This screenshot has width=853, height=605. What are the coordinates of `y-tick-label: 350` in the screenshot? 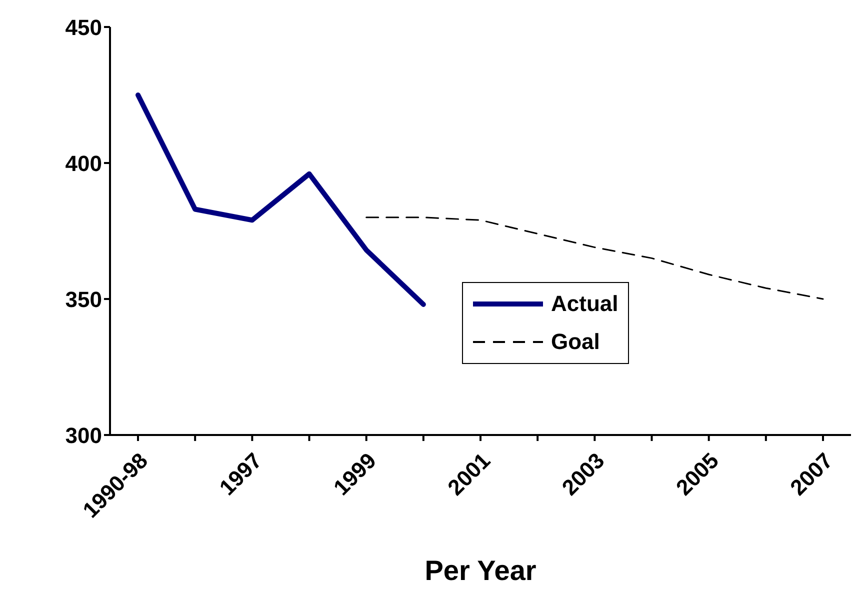 It's located at (83, 299).